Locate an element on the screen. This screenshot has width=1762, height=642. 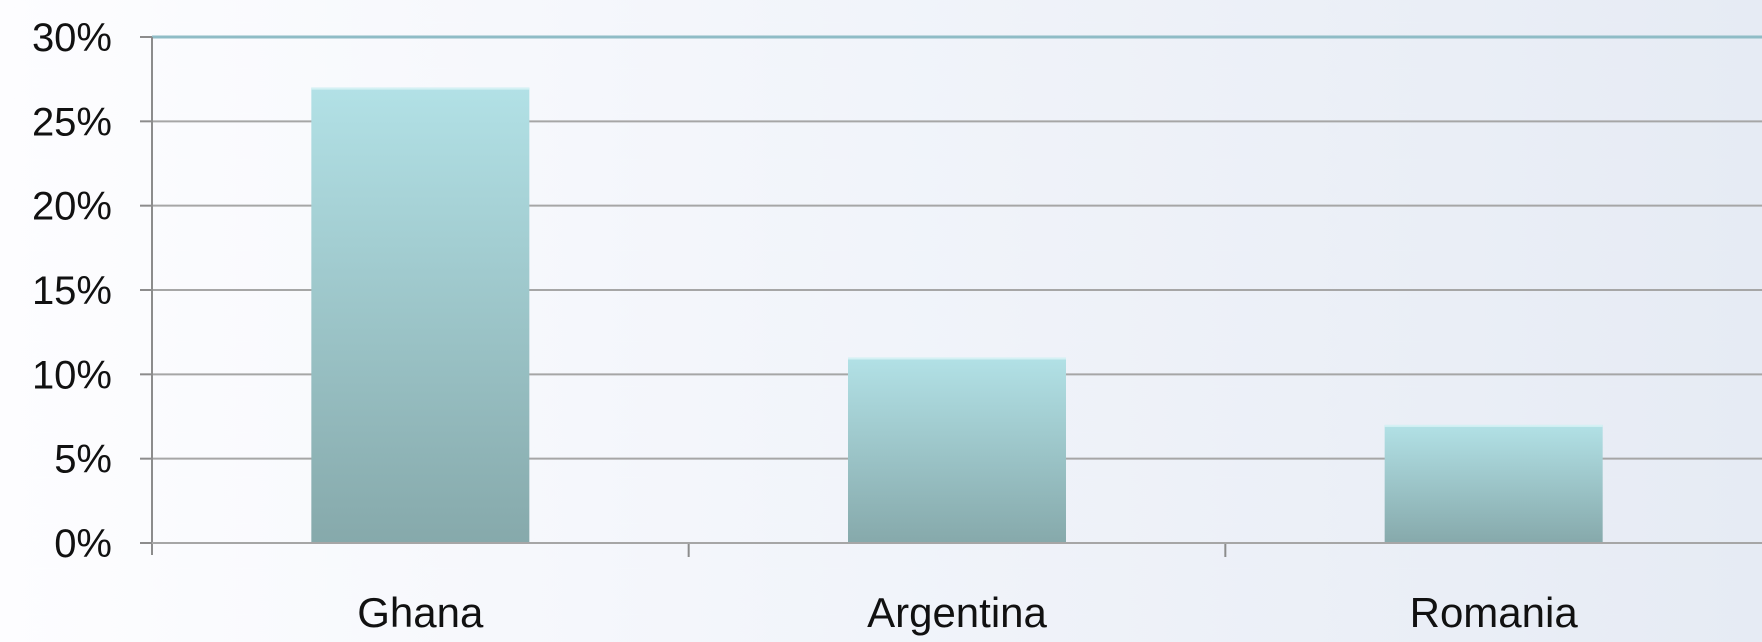
bar-romania is located at coordinates (1493, 483).